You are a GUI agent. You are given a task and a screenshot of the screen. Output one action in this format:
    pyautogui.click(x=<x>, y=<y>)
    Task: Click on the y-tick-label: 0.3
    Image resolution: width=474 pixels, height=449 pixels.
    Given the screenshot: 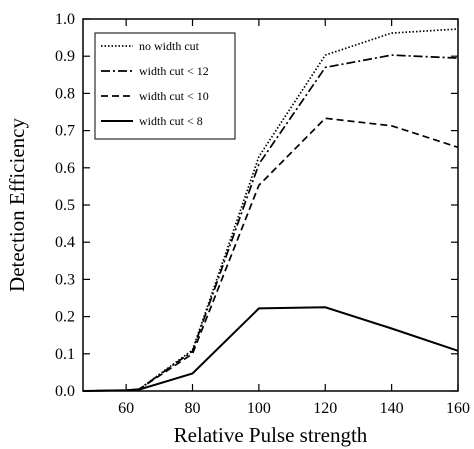 What is the action you would take?
    pyautogui.click(x=65, y=279)
    